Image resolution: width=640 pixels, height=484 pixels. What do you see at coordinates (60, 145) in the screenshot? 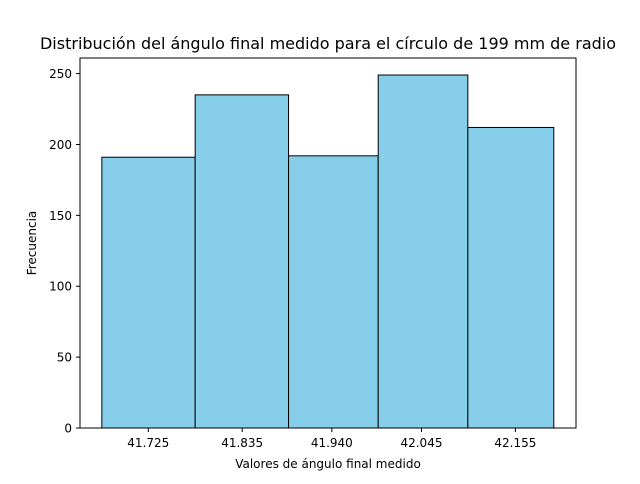
I see `y-tick-label: 200` at bounding box center [60, 145].